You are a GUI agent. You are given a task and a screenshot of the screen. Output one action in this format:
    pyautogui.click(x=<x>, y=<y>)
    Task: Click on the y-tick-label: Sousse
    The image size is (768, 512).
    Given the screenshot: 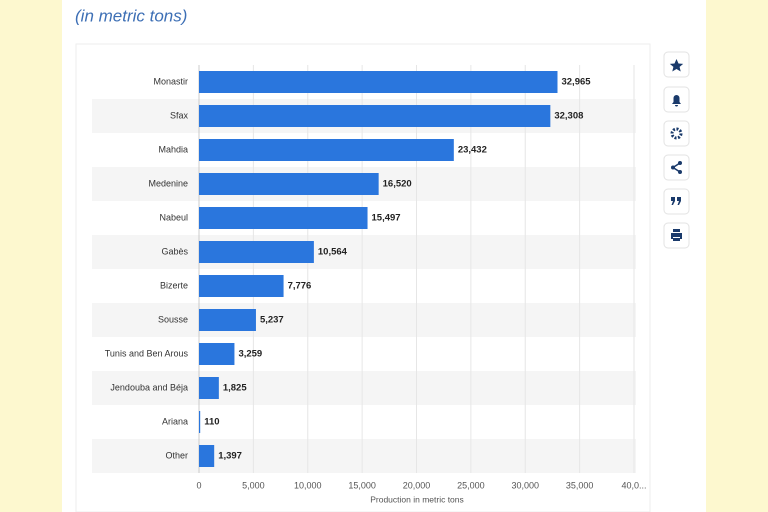 What is the action you would take?
    pyautogui.click(x=173, y=319)
    